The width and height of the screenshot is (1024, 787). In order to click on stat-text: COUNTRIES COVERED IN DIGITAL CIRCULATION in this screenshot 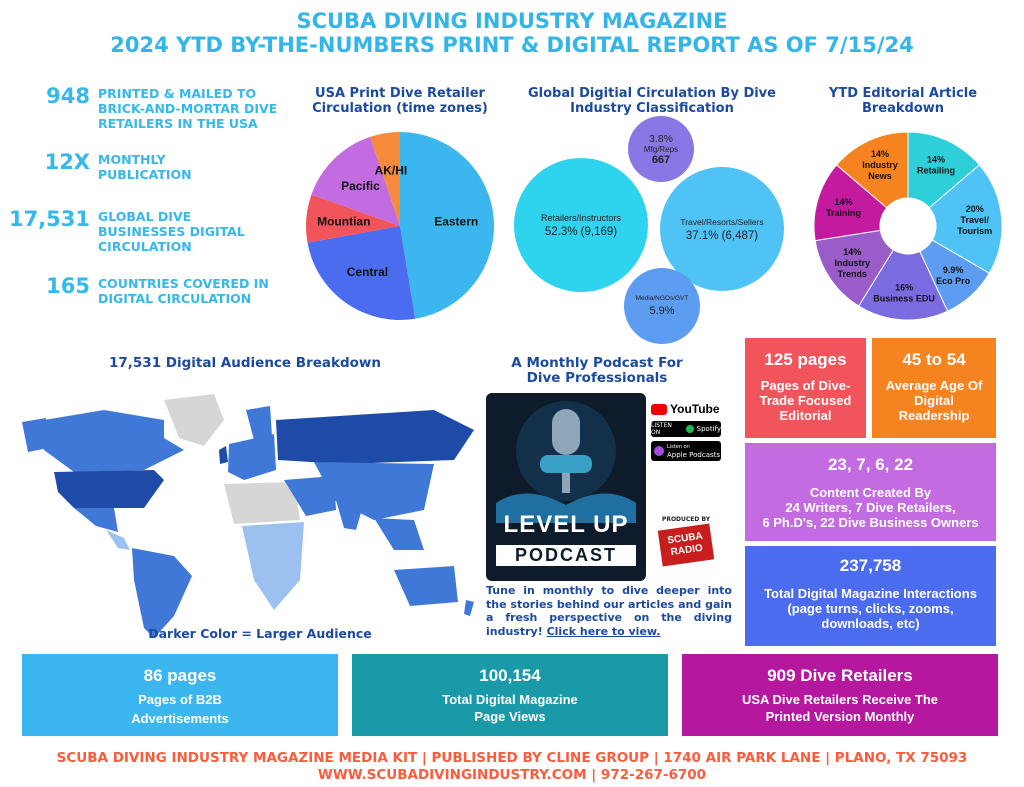, I will do `click(183, 291)`.